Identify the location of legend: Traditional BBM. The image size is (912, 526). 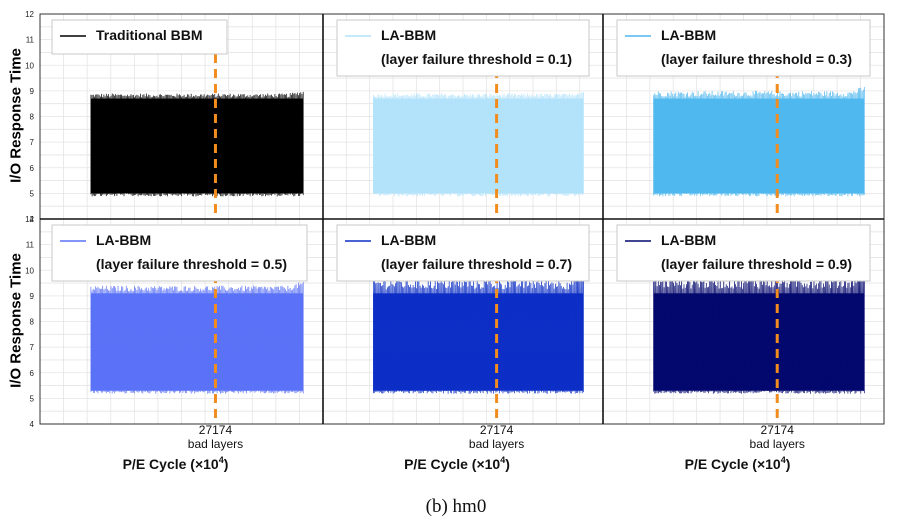
(139, 37).